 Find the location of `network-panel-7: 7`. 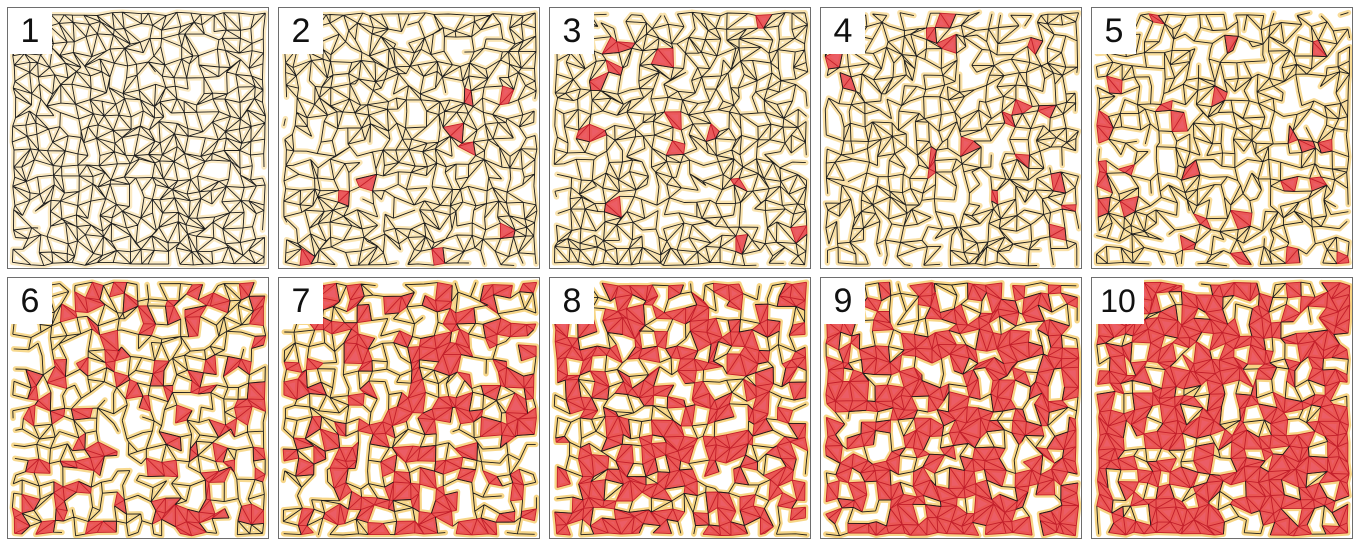

network-panel-7: 7 is located at coordinates (409, 408).